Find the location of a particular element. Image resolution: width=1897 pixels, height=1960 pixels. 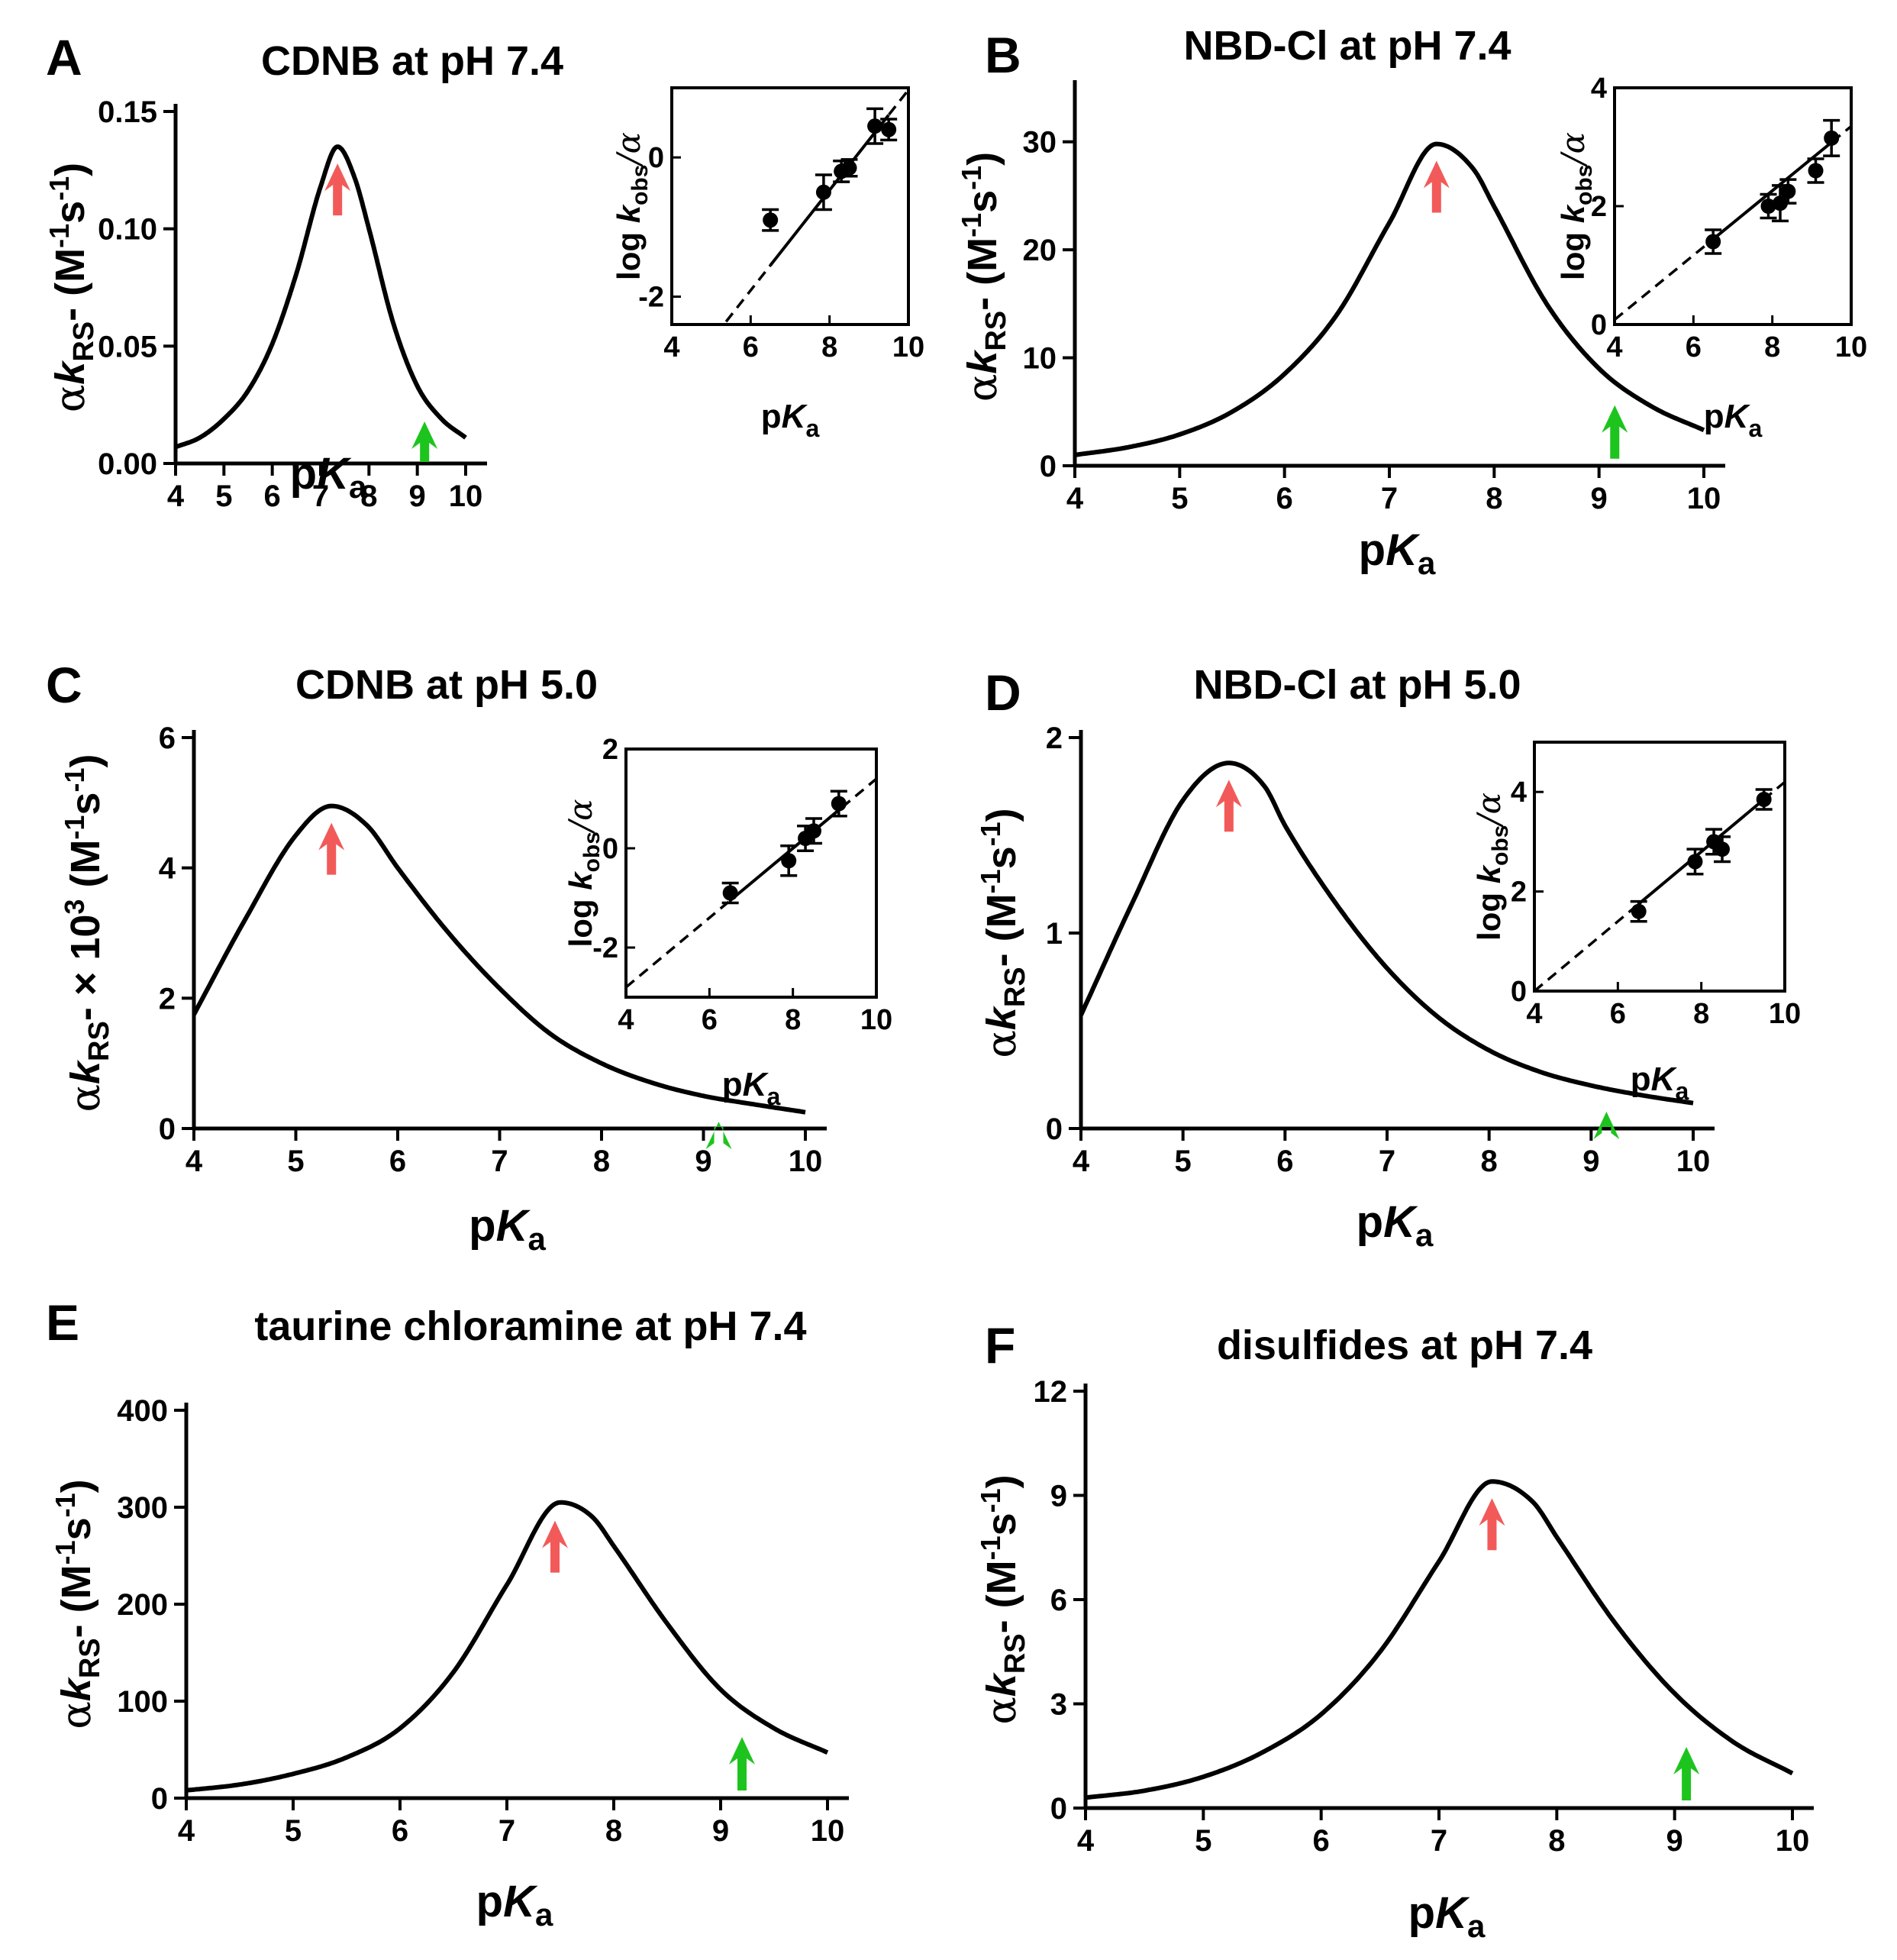

y-tick-label: 10 is located at coordinates (1040, 359).